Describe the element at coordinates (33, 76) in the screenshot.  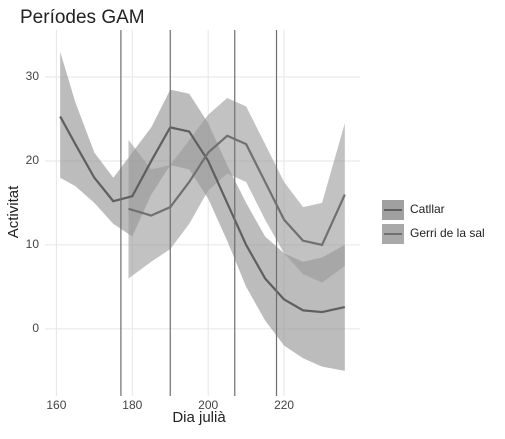
I see `y-tick-label: 30` at that location.